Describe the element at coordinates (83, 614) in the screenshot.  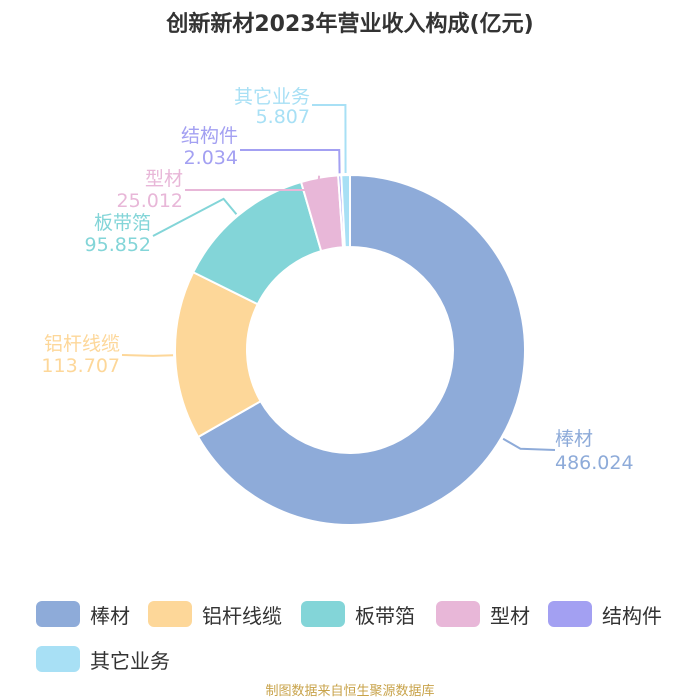
I see `legend-item: 棒材` at that location.